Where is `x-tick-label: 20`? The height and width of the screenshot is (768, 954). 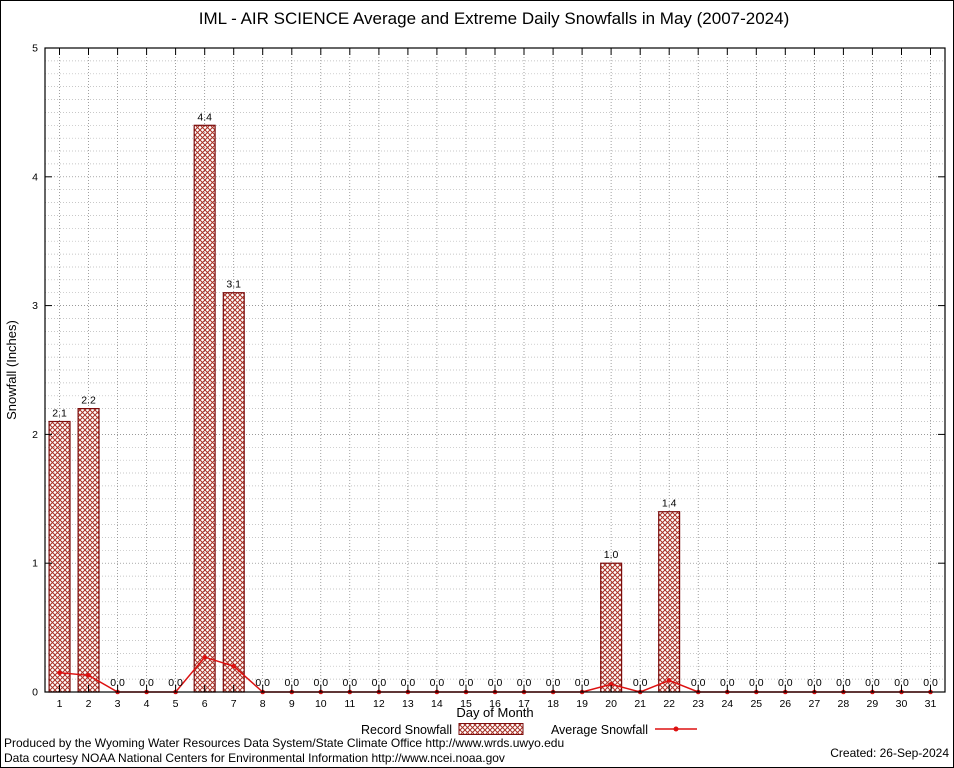
x-tick-label: 20 is located at coordinates (611, 704).